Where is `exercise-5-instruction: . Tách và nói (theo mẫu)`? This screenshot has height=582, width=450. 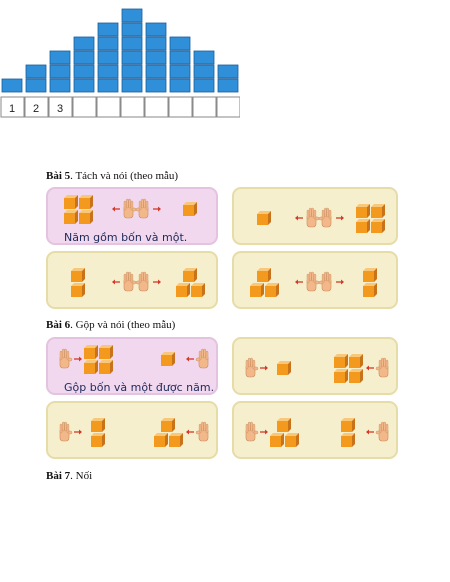
exercise-5-instruction: . Tách và nói (theo mẫu) is located at coordinates (124, 176).